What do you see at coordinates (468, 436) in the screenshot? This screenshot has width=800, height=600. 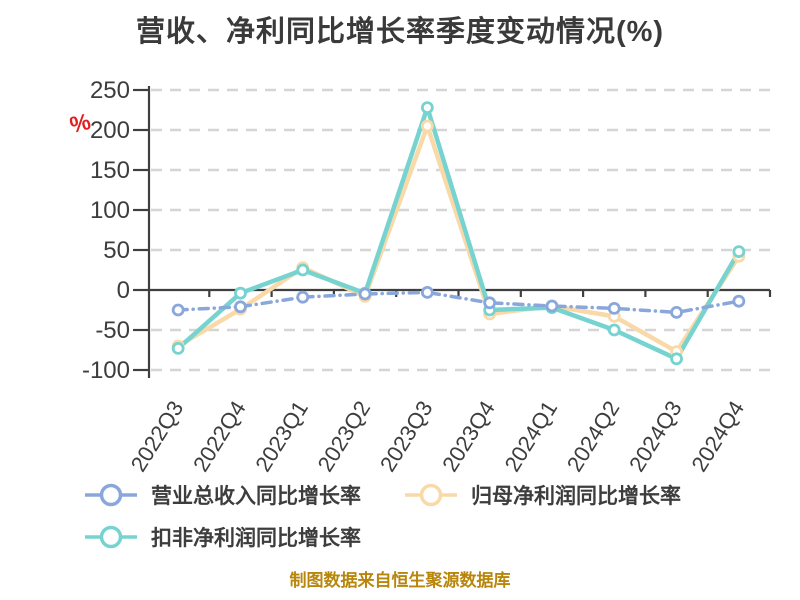 I see `x-tick-label: 2023Q4` at bounding box center [468, 436].